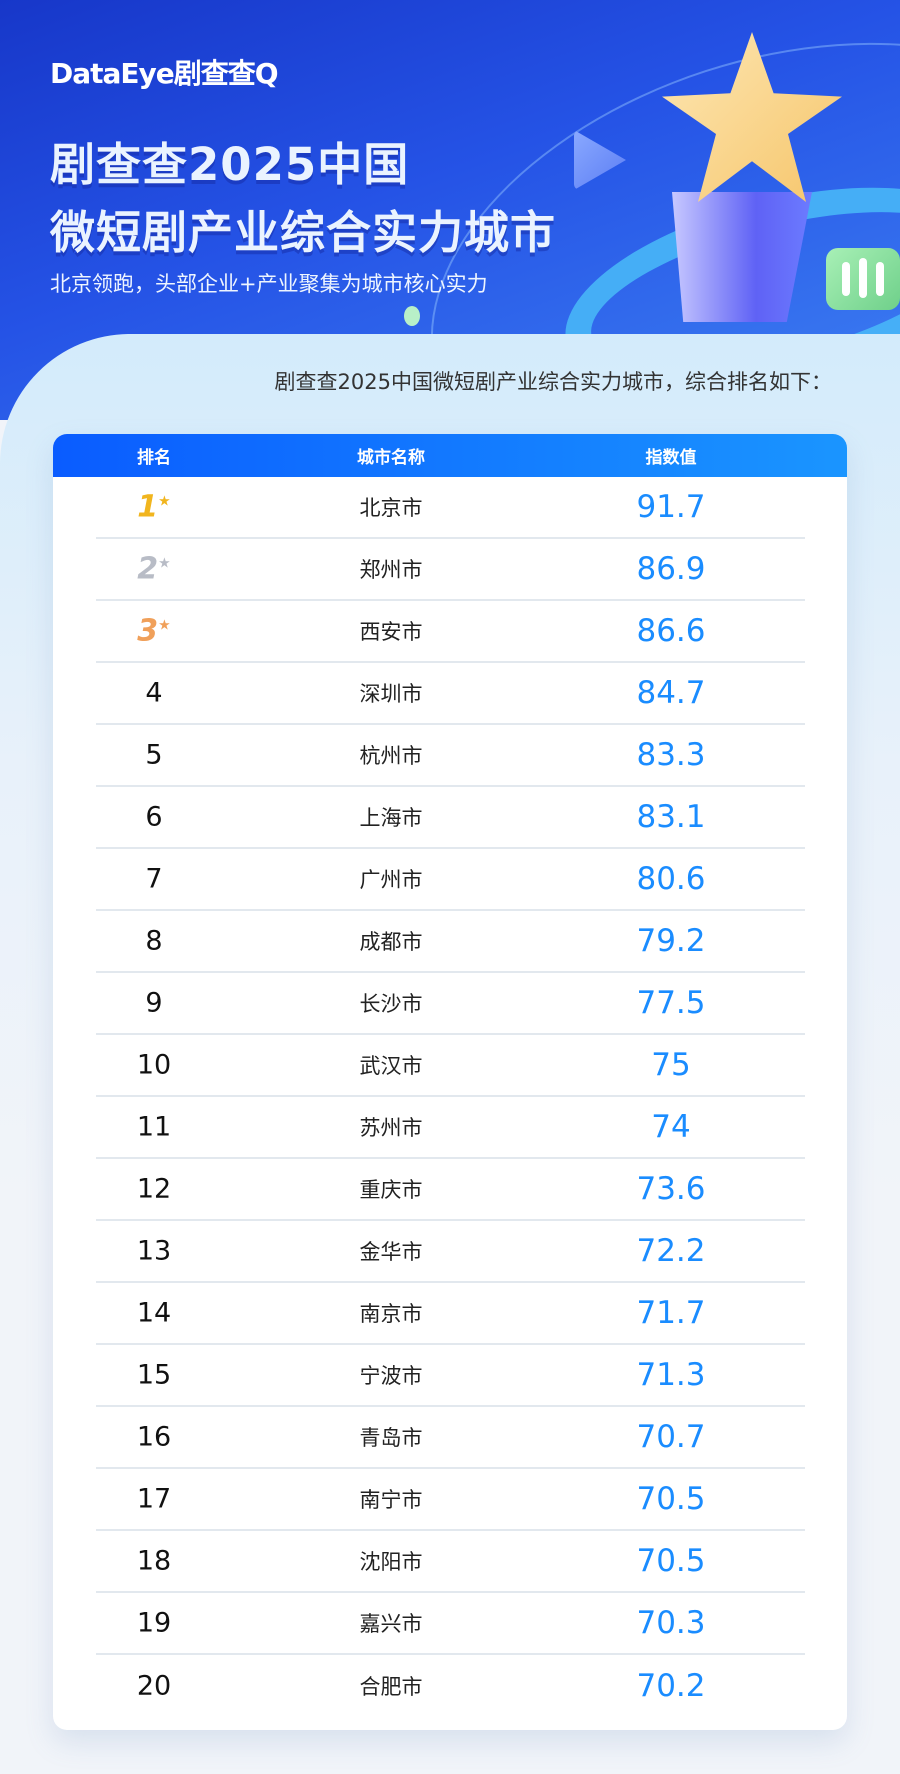 The image size is (900, 1774). I want to click on index-value: 86.6, so click(671, 631).